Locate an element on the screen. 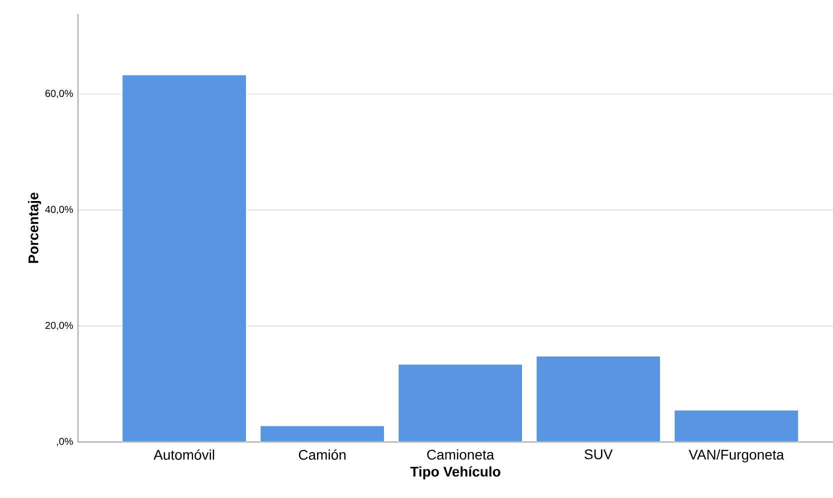 This screenshot has width=833, height=498. x-tick-label: Automóvil is located at coordinates (184, 454).